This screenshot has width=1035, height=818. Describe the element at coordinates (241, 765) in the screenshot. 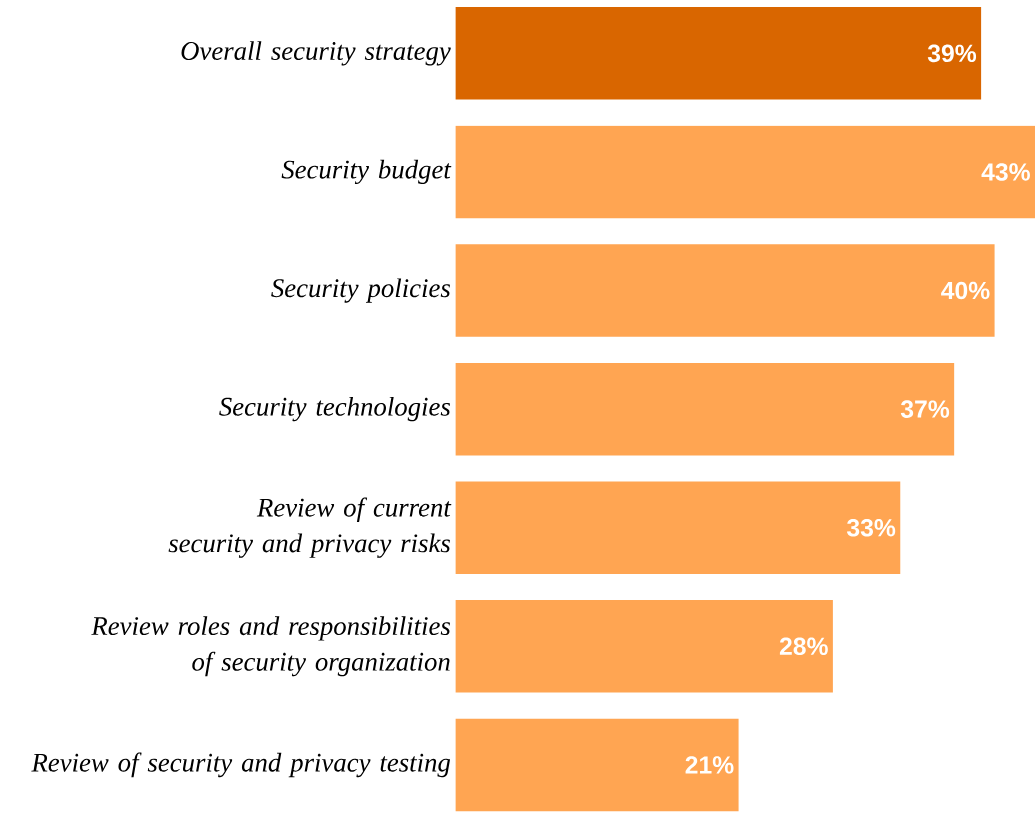

I see `y-tick-label: Review of security and privacy testing` at that location.